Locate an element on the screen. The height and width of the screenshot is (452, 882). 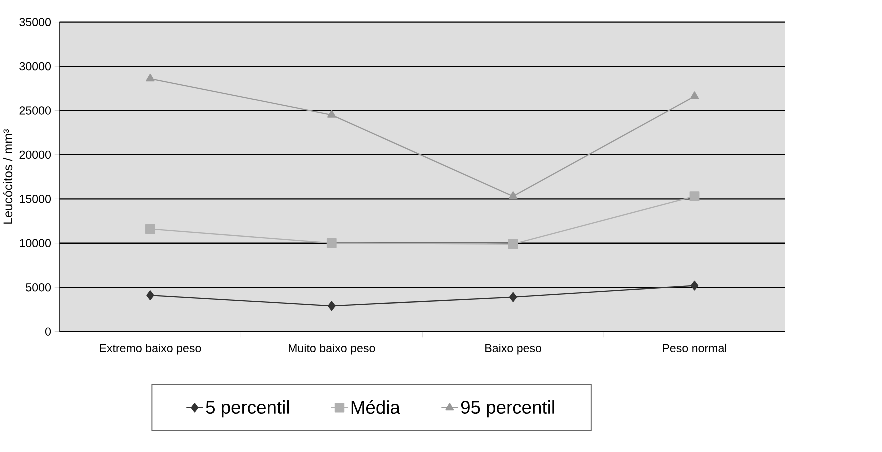
y-tick-label: 5000 is located at coordinates (39, 287).